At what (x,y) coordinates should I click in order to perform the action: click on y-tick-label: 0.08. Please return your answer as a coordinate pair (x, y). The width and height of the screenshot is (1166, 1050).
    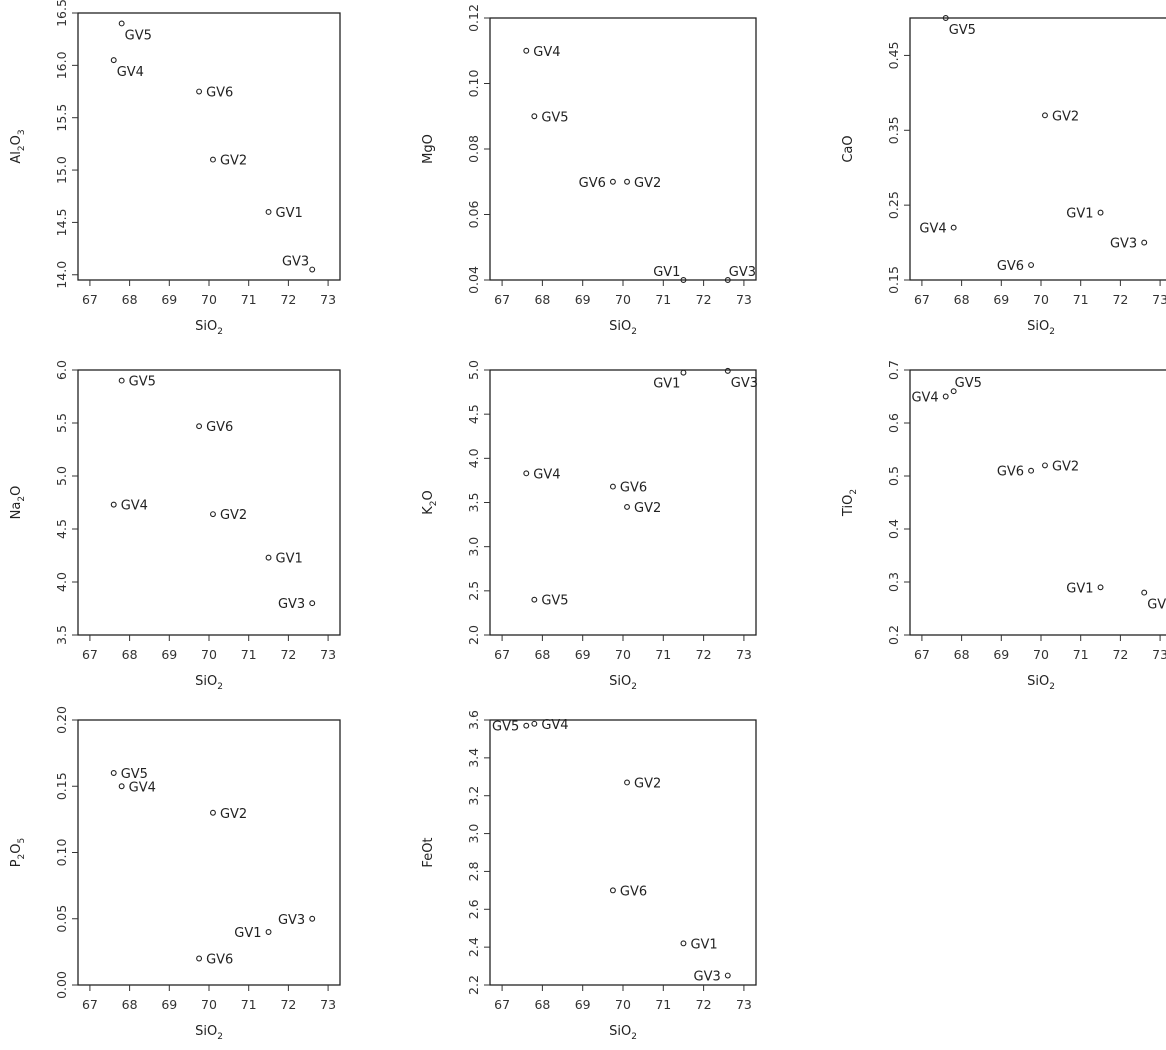
    Looking at the image, I should click on (473, 149).